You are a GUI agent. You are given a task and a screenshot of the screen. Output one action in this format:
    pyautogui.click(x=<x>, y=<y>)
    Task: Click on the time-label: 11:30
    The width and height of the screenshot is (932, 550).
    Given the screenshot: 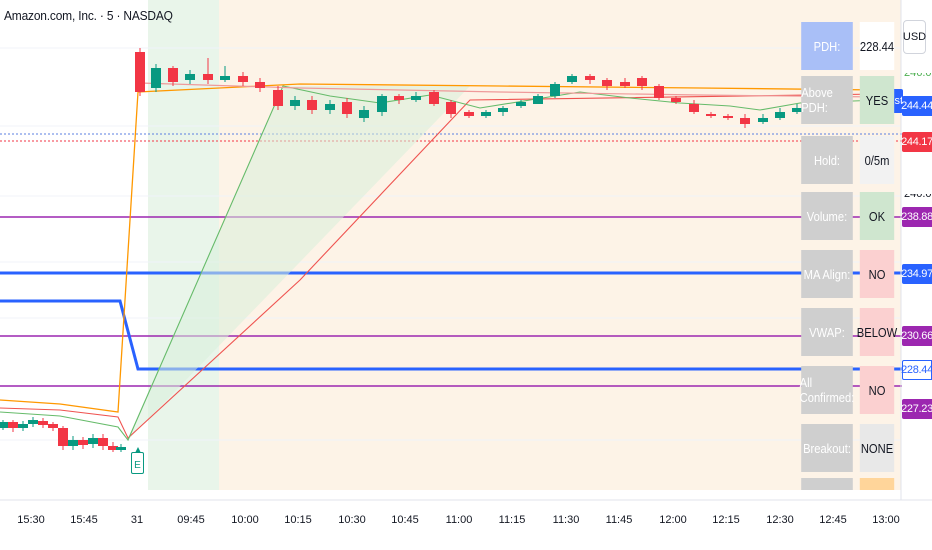 What is the action you would take?
    pyautogui.click(x=566, y=520)
    